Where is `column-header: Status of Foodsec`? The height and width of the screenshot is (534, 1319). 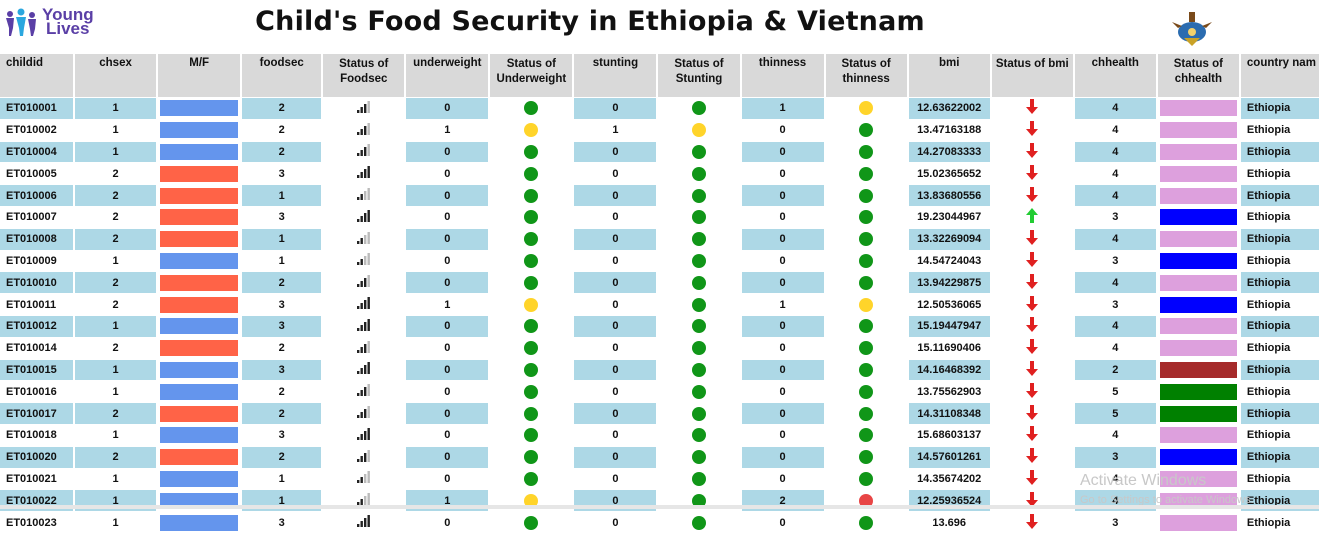
column-header: Status of Foodsec is located at coordinates (364, 75).